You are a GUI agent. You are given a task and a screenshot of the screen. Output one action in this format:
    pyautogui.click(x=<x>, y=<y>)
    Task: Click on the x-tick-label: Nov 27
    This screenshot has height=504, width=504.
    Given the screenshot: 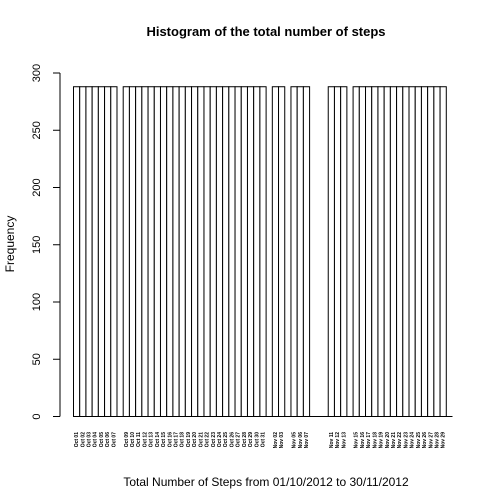 What is the action you would take?
    pyautogui.click(x=431, y=440)
    